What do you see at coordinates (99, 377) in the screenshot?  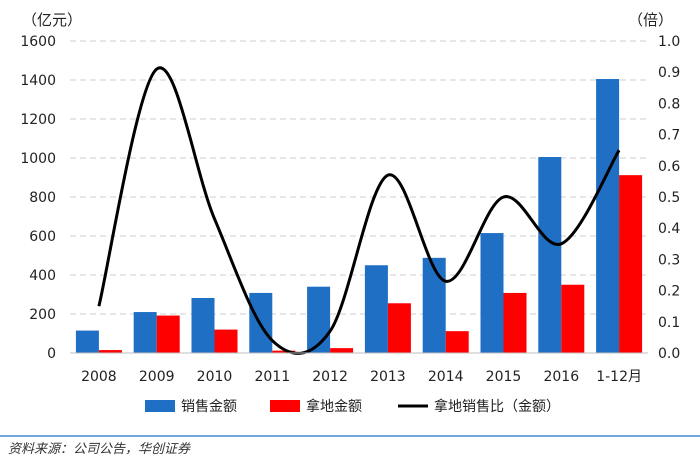 I see `x-tick-label: 2008` at bounding box center [99, 377].